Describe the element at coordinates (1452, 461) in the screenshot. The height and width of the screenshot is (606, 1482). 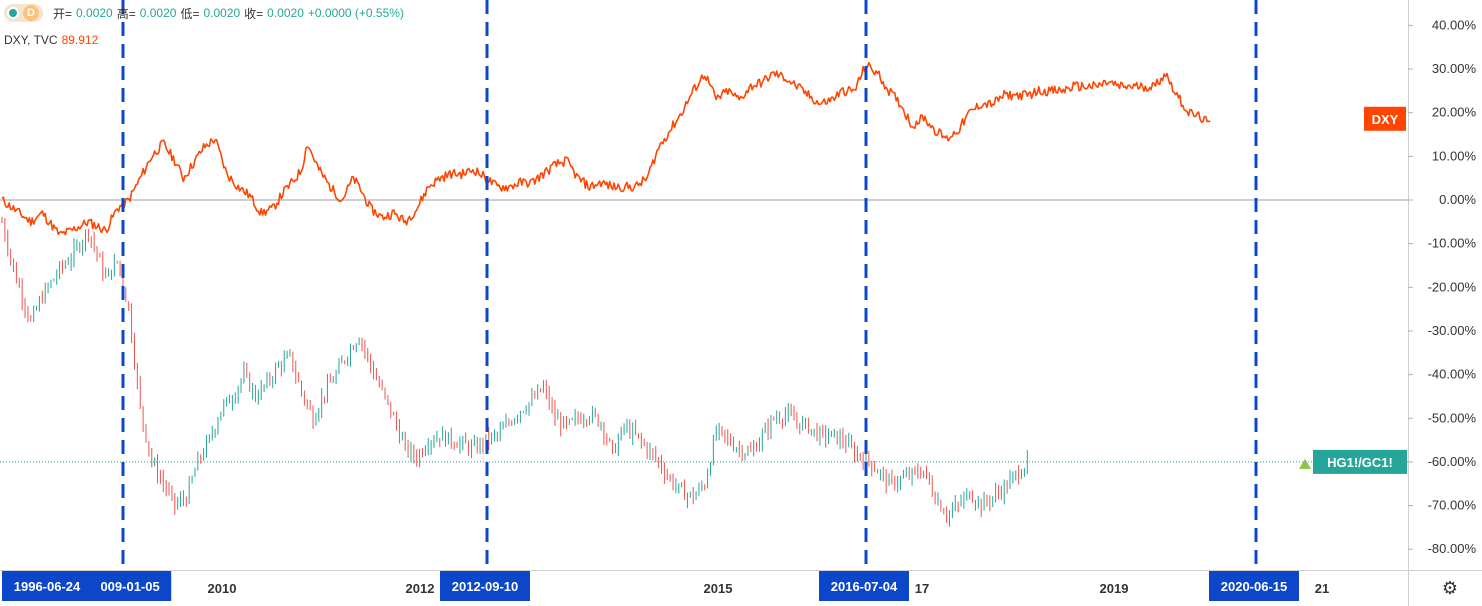
I see `price-tick-label: -60.00%` at that location.